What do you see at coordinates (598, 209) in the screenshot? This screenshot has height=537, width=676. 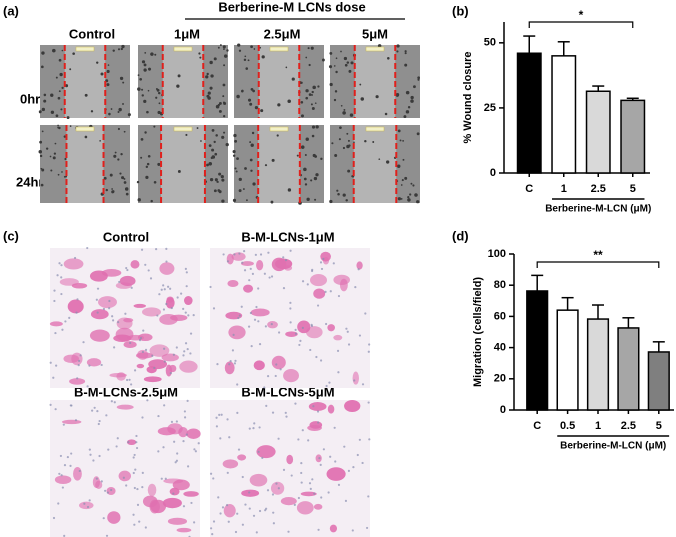 I see `x-axis-label: Berberine-M-LCN (μM)` at bounding box center [598, 209].